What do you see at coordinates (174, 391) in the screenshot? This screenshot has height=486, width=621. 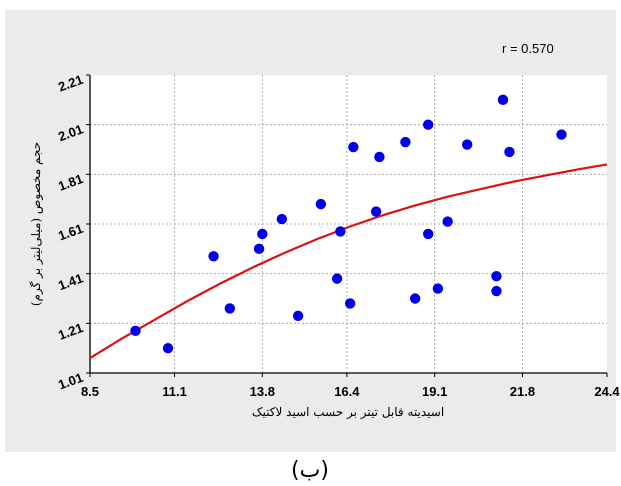 I see `x-tick-label: 11.1` at bounding box center [174, 391].